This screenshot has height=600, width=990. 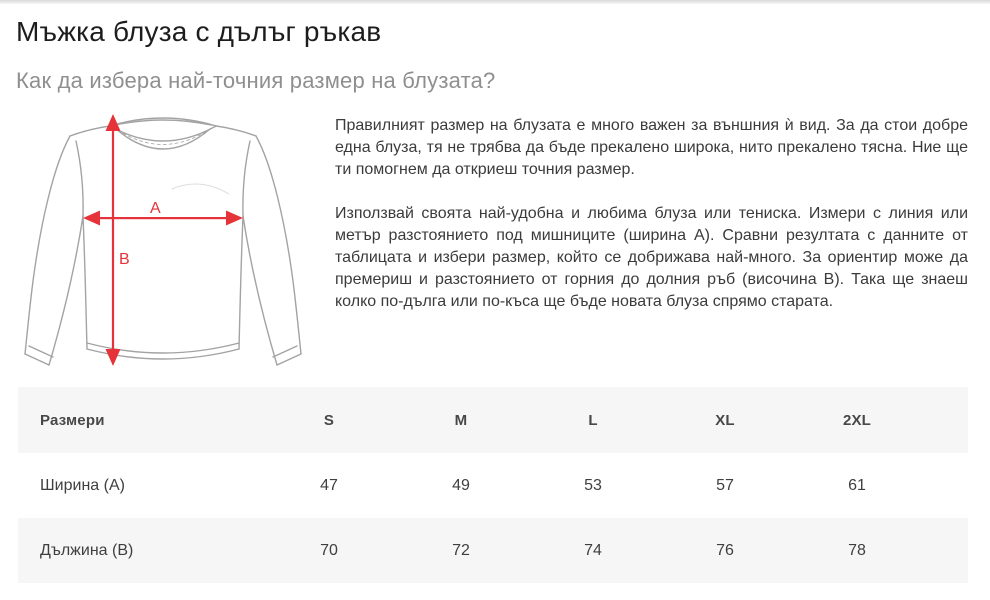 I want to click on collar-stitch-line, so click(x=163, y=135).